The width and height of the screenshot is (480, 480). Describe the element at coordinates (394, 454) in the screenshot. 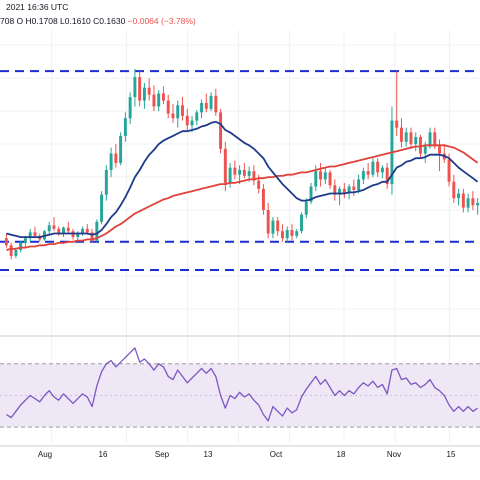

I see `x-tick-label: Nov` at that location.